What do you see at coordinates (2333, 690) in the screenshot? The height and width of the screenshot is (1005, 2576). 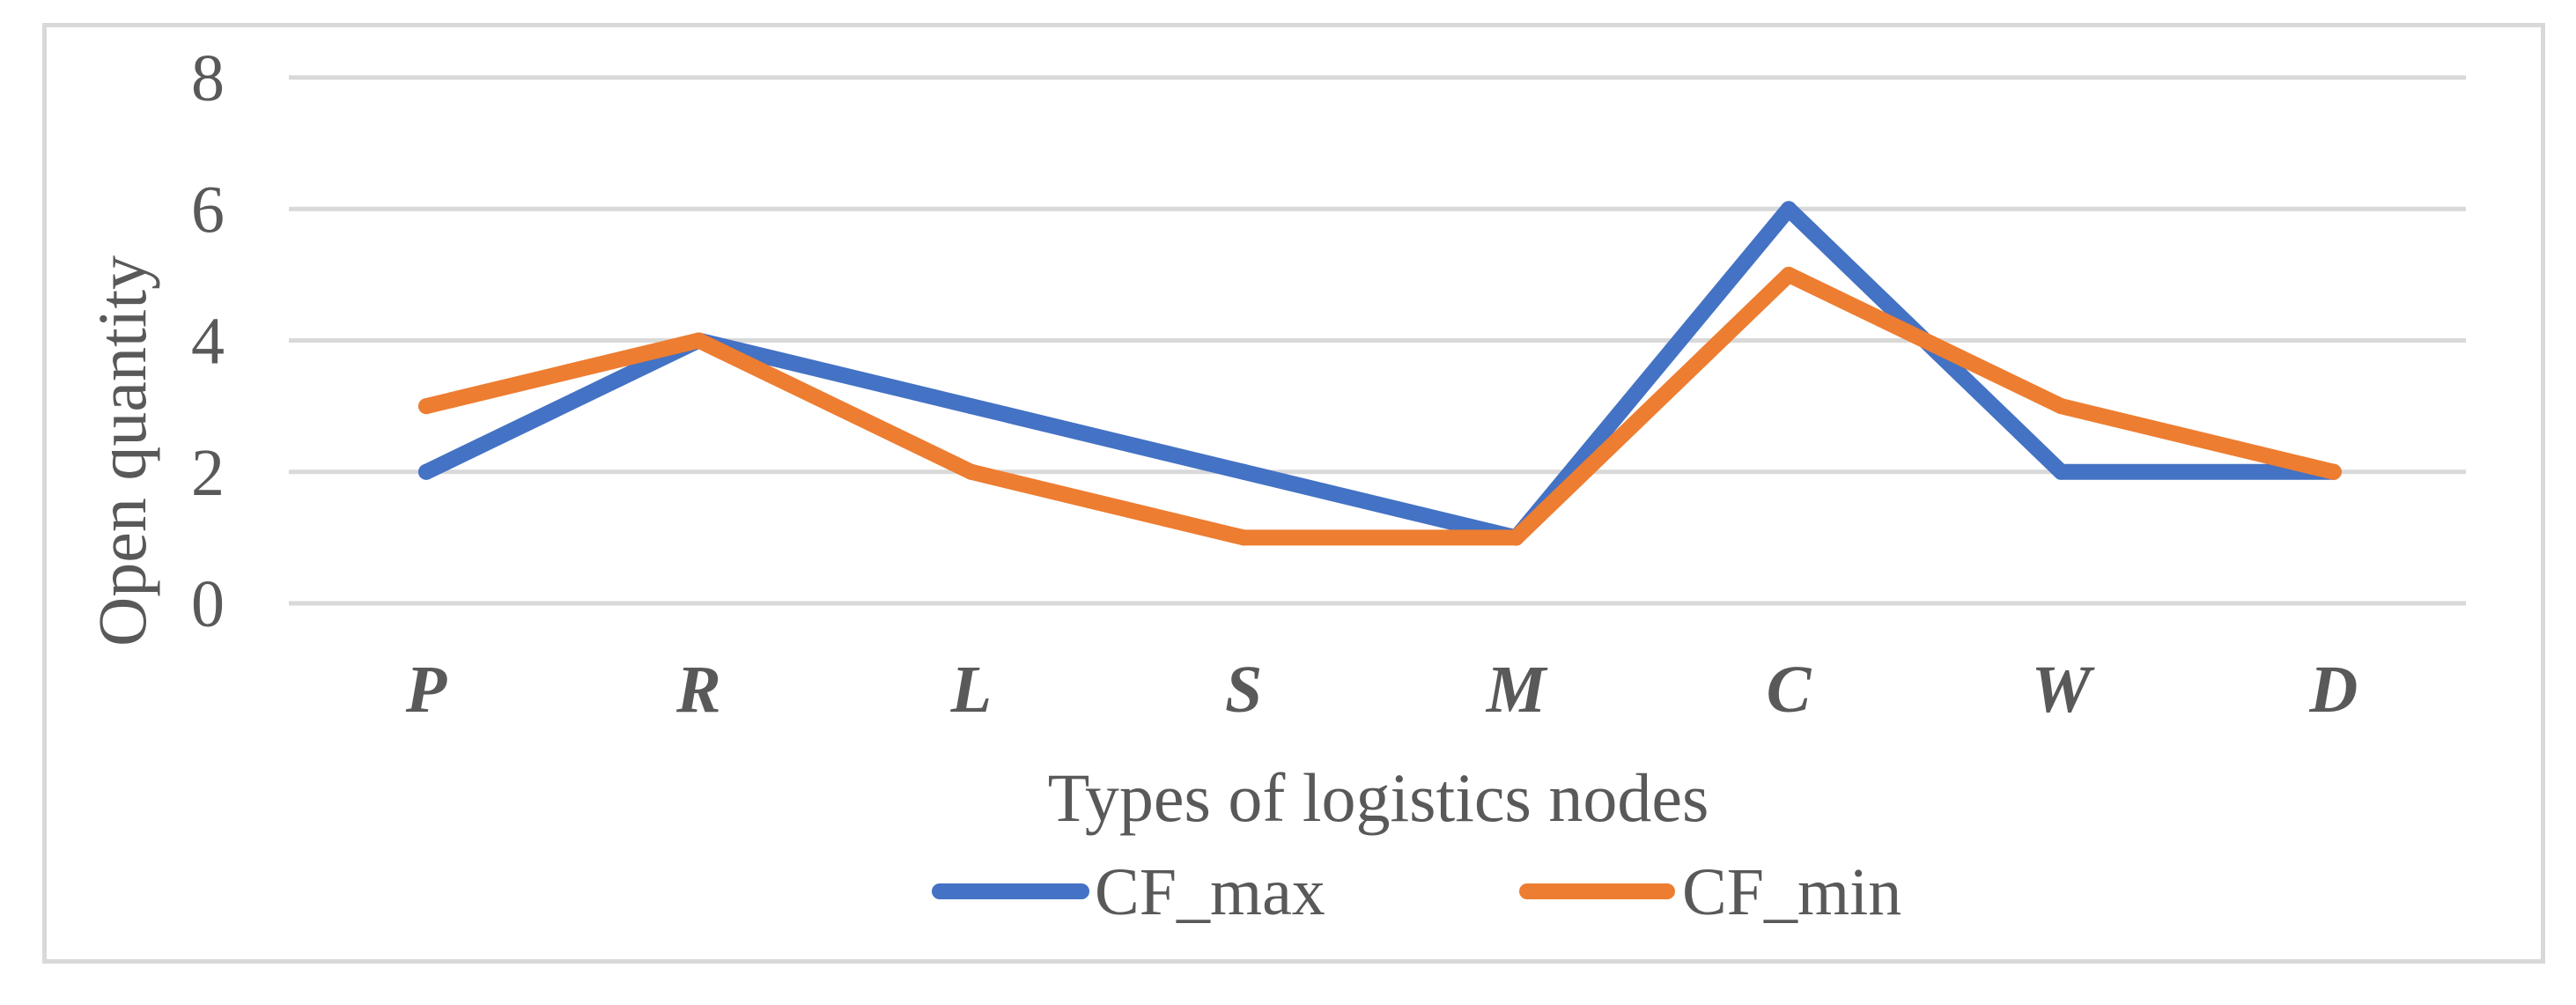 I see `x-tick-label-d: D` at bounding box center [2333, 690].